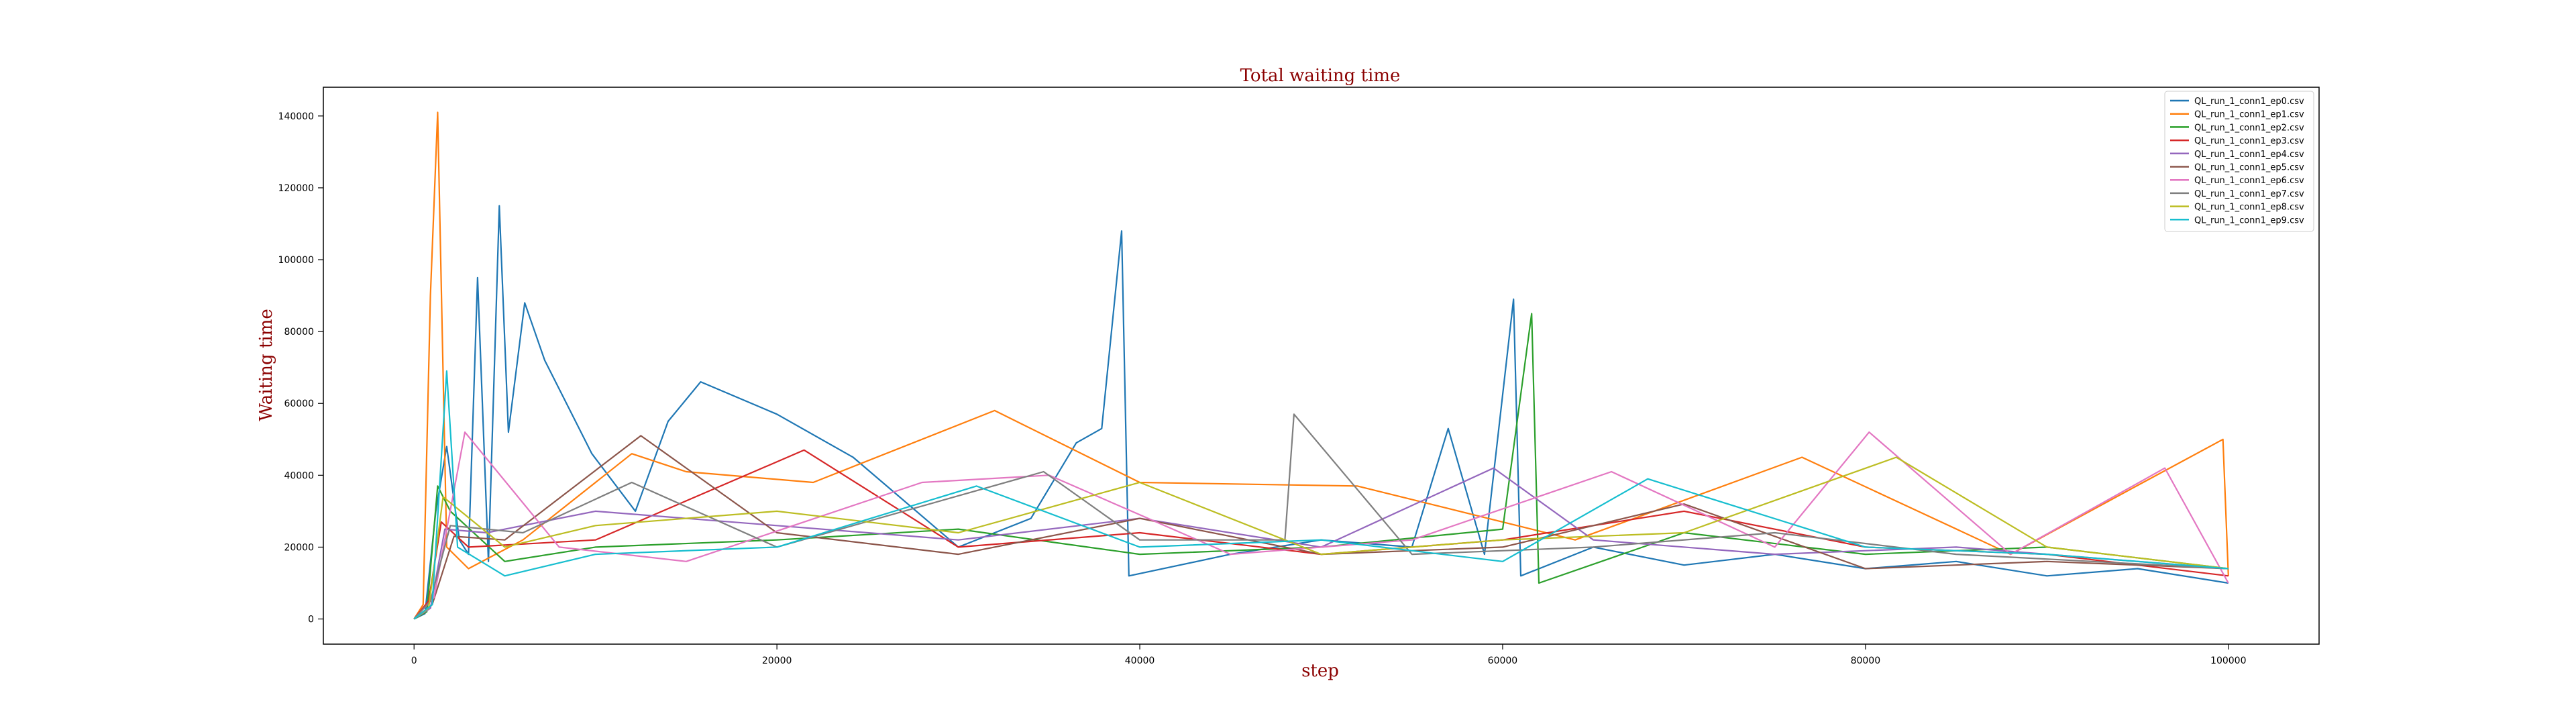 The height and width of the screenshot is (728, 2576). What do you see at coordinates (296, 188) in the screenshot?
I see `y-tick-label: 120000` at bounding box center [296, 188].